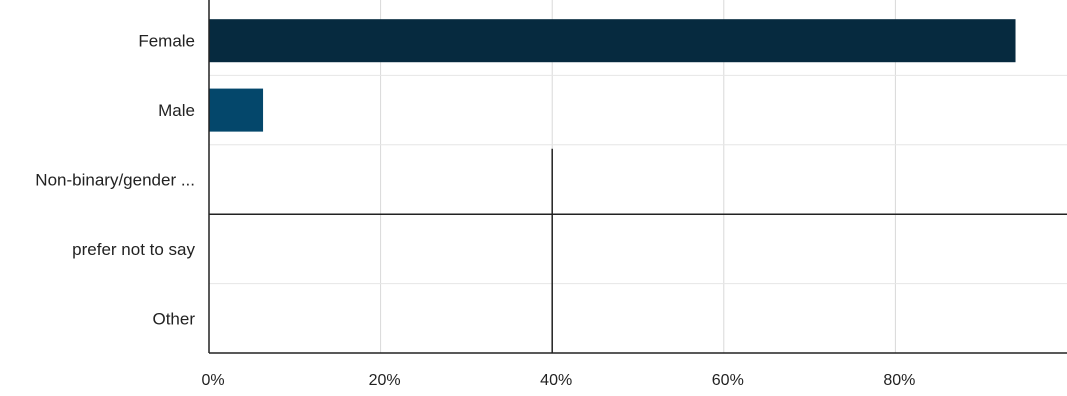 The width and height of the screenshot is (1067, 396). I want to click on category-label-4: Other, so click(173, 318).